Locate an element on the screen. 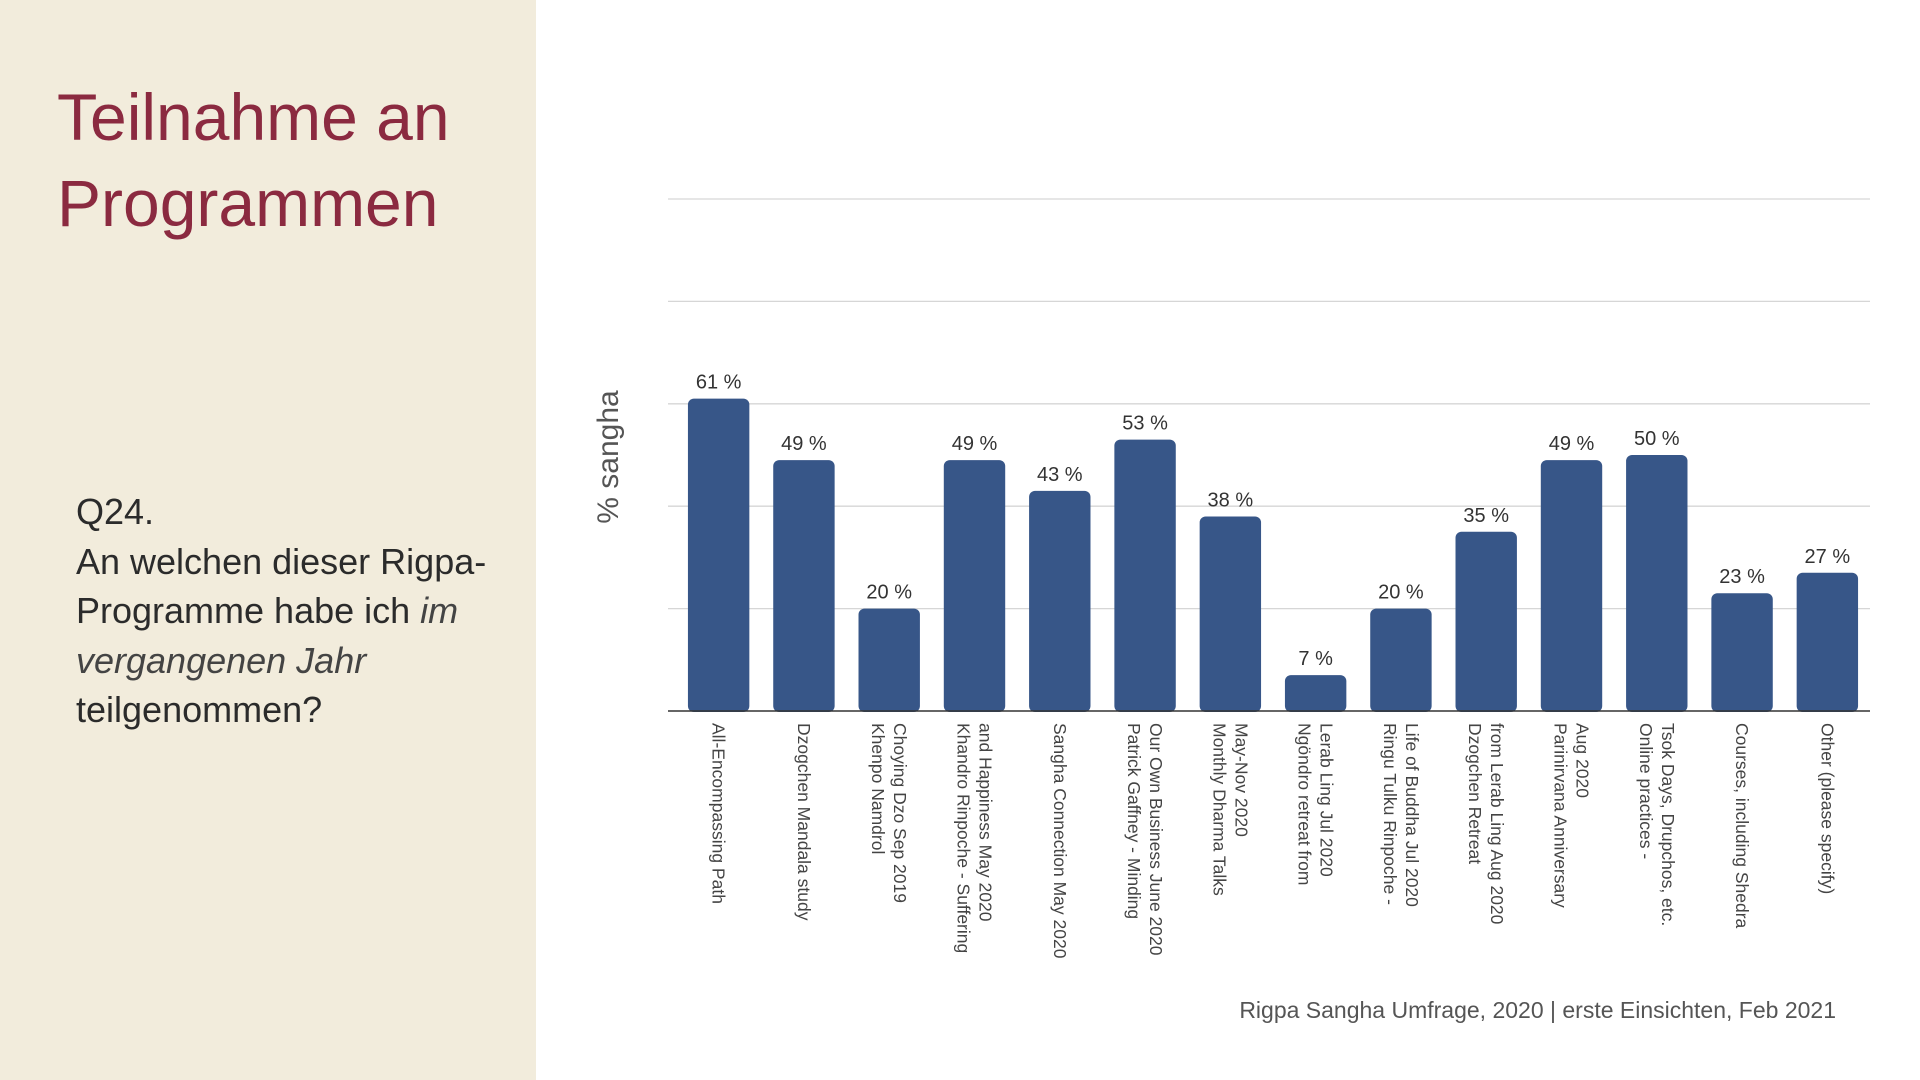  category-label-line: Sangha Connection May 2020 is located at coordinates (1060, 841).